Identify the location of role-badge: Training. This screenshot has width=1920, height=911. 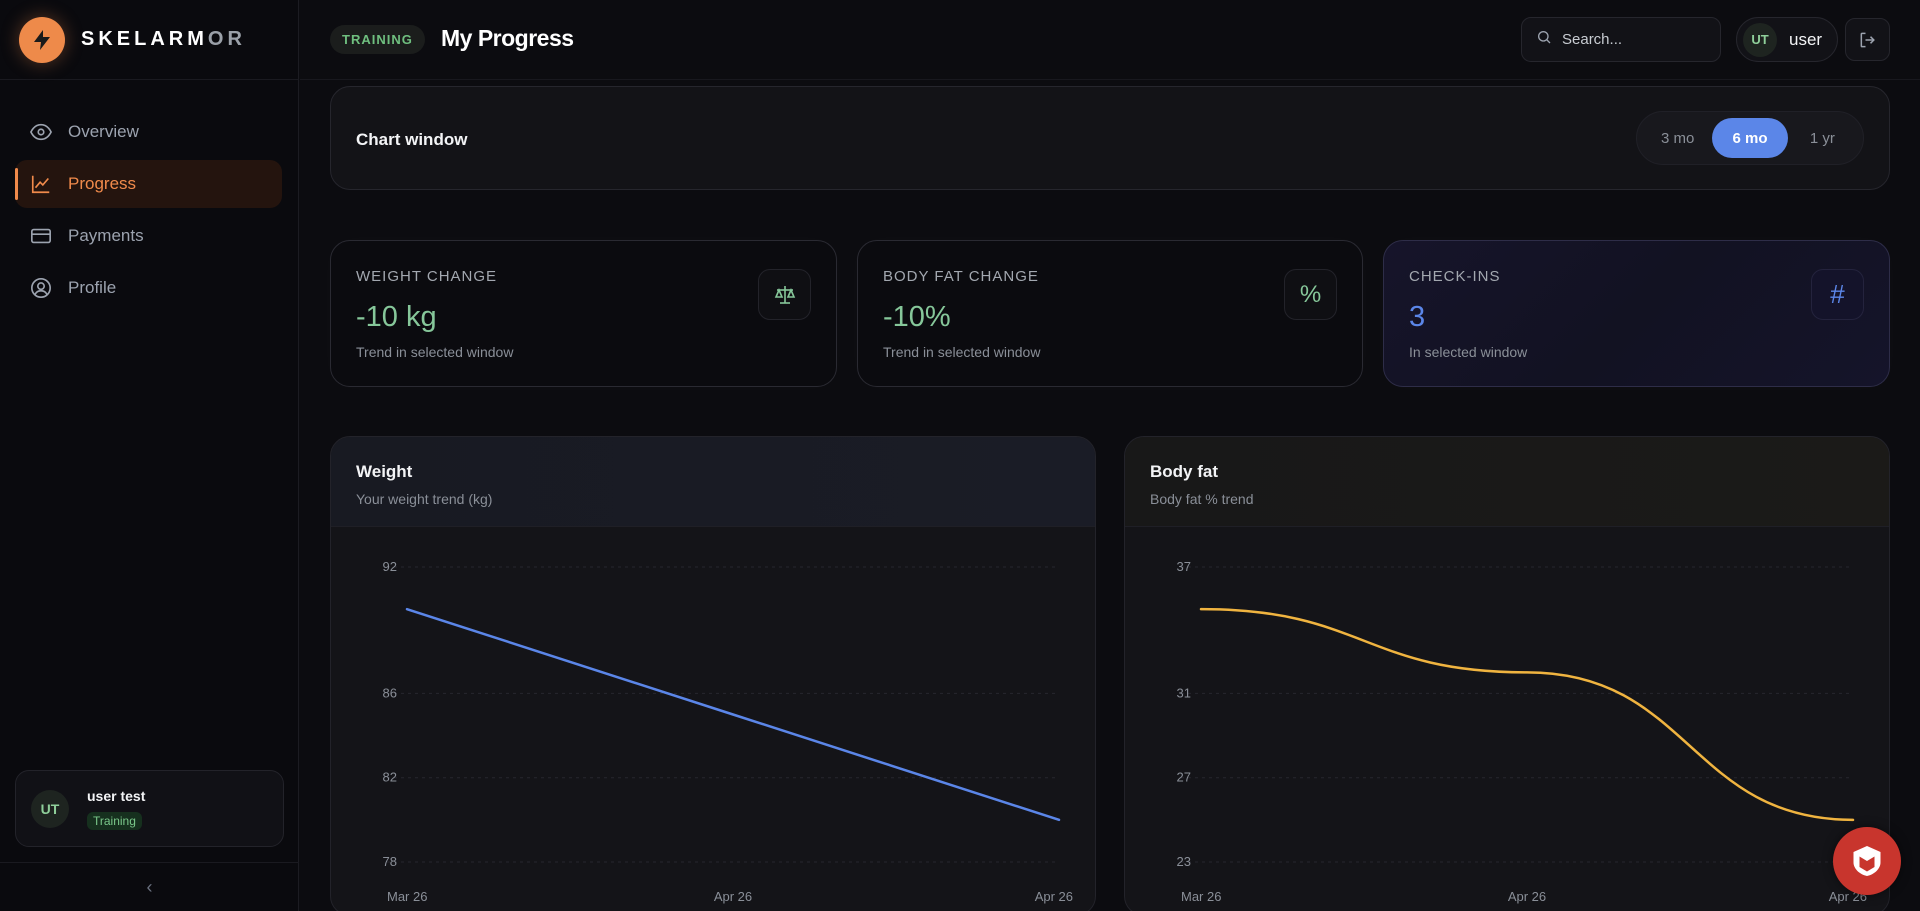
(114, 820).